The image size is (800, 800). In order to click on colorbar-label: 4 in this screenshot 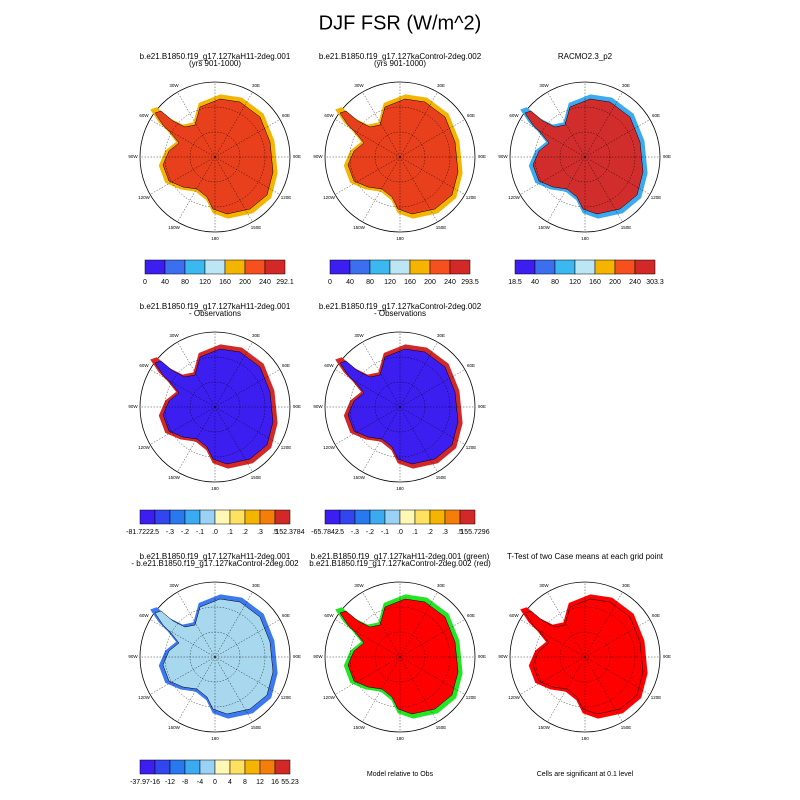, I will do `click(230, 782)`.